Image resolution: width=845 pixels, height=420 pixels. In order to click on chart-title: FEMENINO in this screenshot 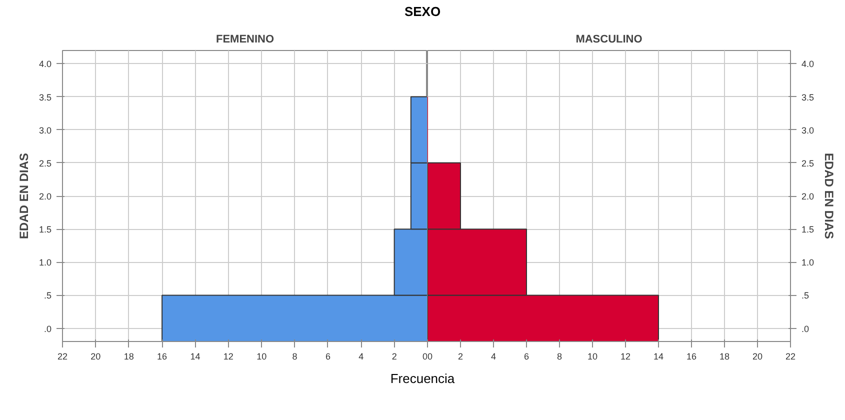, I will do `click(245, 40)`.